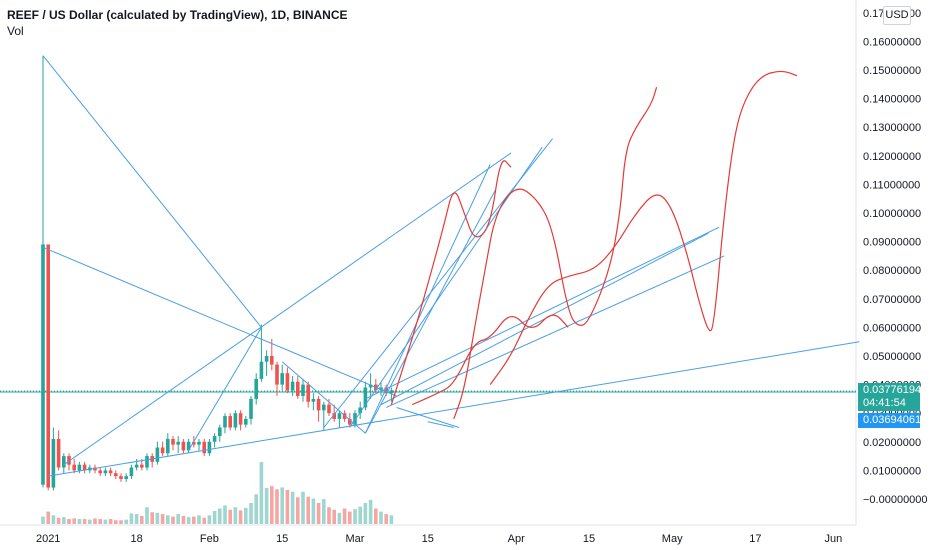 Image resolution: width=932 pixels, height=550 pixels. What do you see at coordinates (15, 31) in the screenshot?
I see `volume-indicator-label: Vol` at bounding box center [15, 31].